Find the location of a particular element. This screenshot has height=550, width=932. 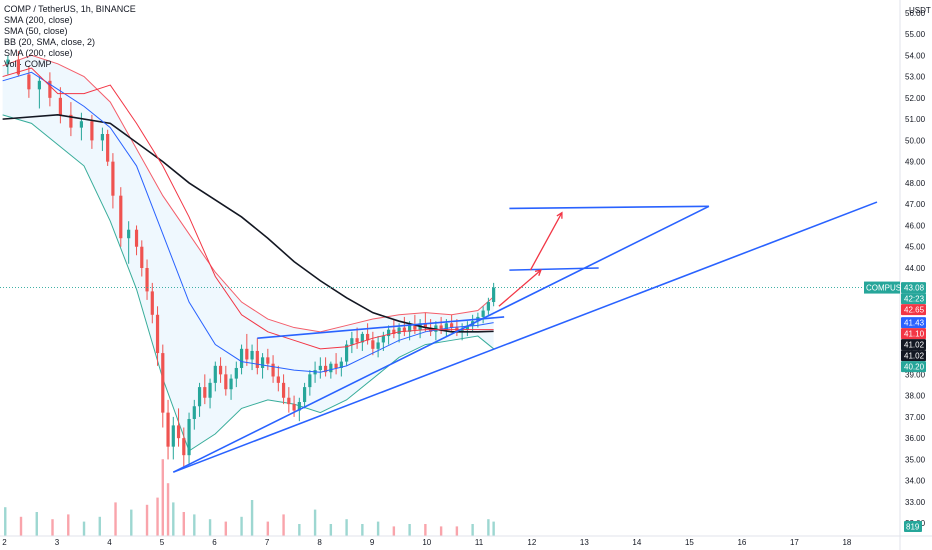

price-badge-label: 42:23 is located at coordinates (914, 299).